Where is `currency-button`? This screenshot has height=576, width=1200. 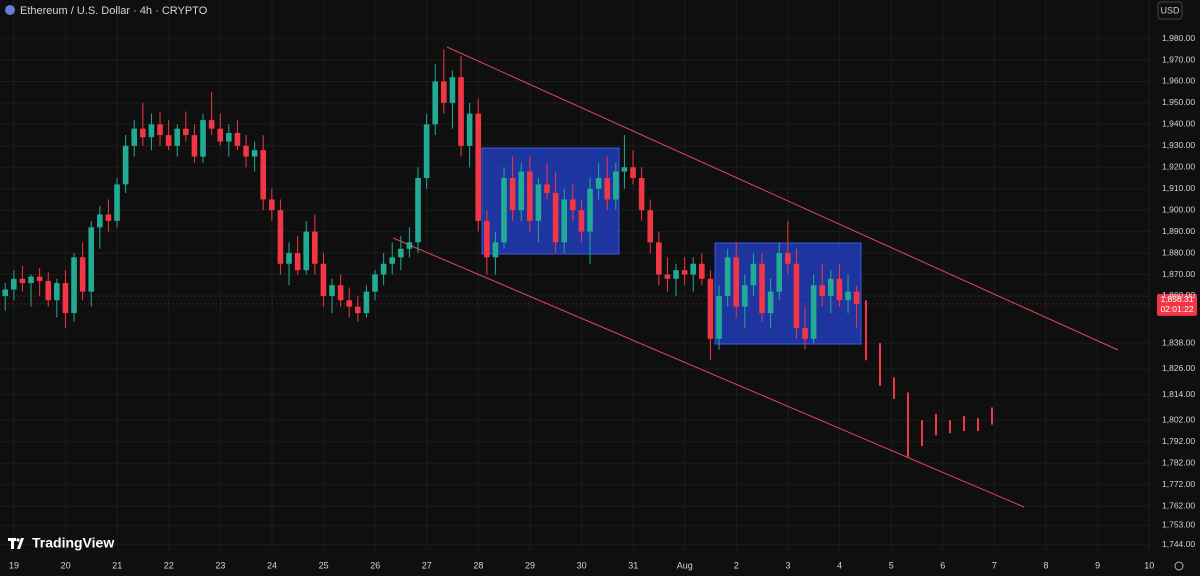 currency-button is located at coordinates (1170, 10).